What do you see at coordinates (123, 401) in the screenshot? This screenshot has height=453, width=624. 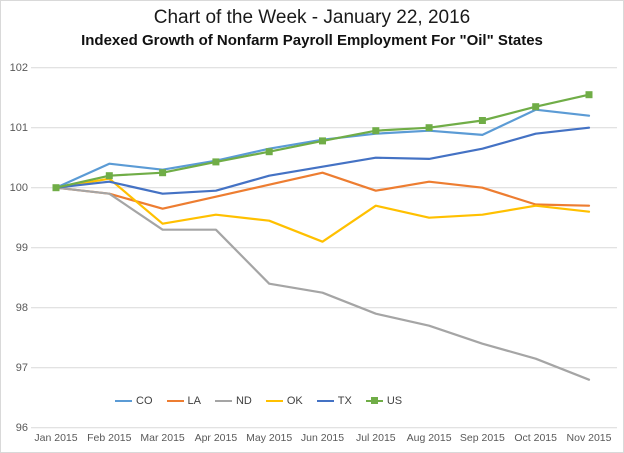 I see `legend-swatch-co` at bounding box center [123, 401].